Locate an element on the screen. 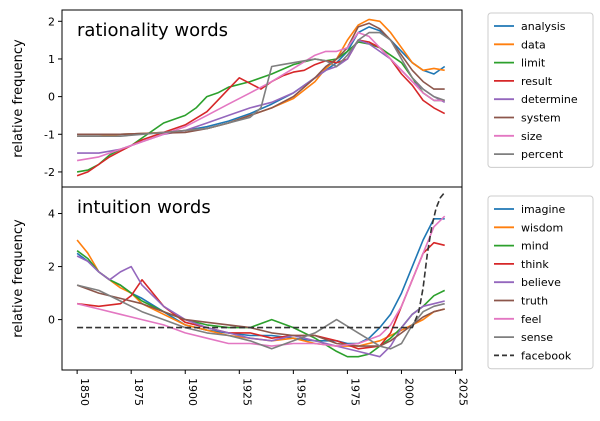 The image size is (600, 421). x-tick-label: 1950 is located at coordinates (300, 392).